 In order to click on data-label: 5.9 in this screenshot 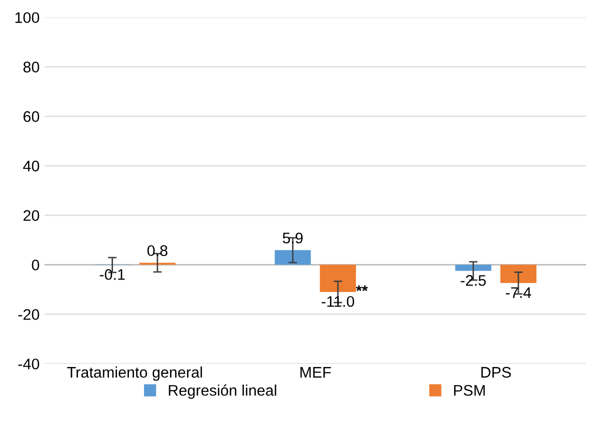, I will do `click(292, 238)`.